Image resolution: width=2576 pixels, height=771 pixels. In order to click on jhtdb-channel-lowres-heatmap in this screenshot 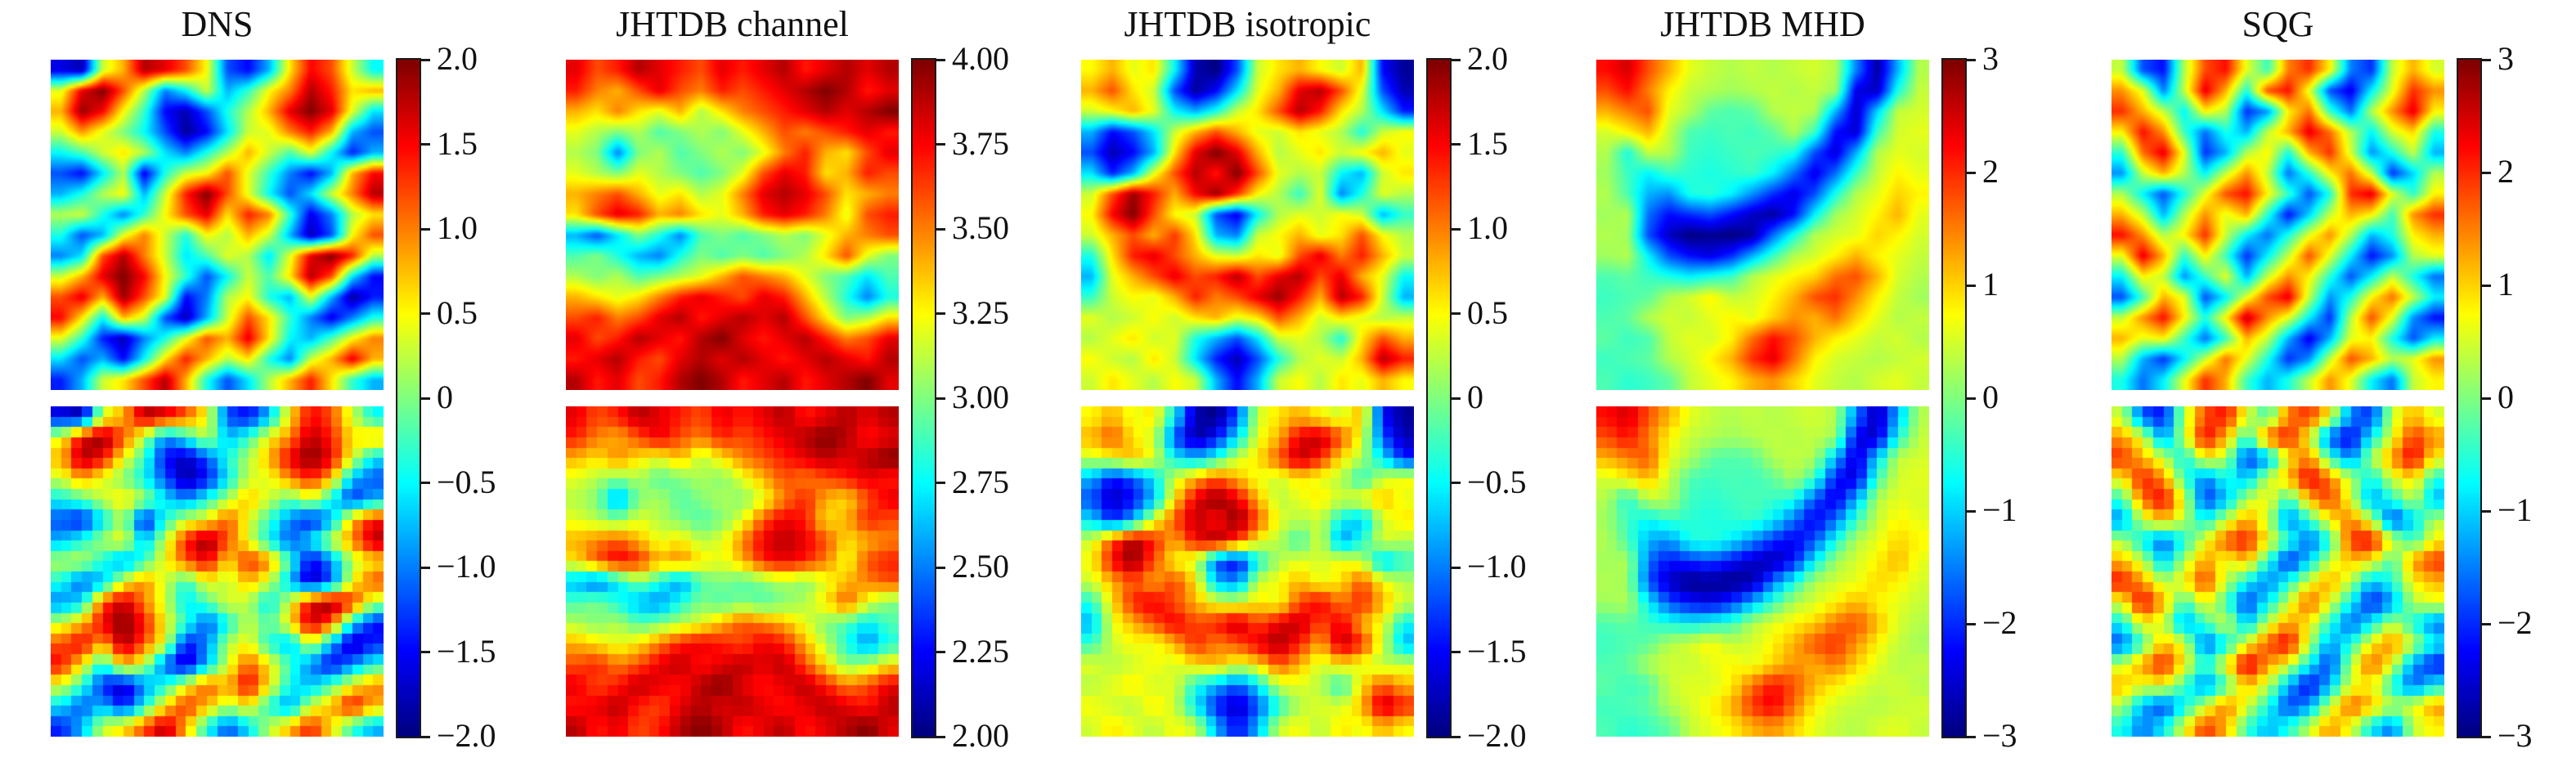, I will do `click(732, 572)`.